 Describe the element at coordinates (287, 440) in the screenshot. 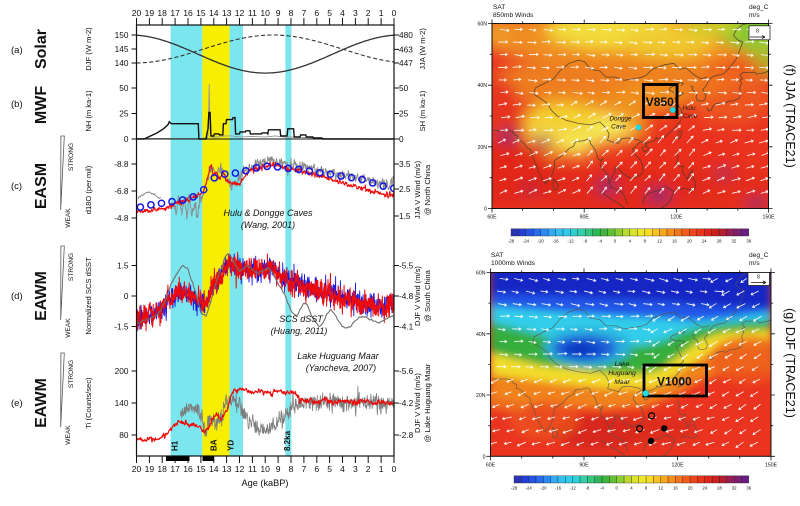

I see `svg-text: 8.2ka` at that location.